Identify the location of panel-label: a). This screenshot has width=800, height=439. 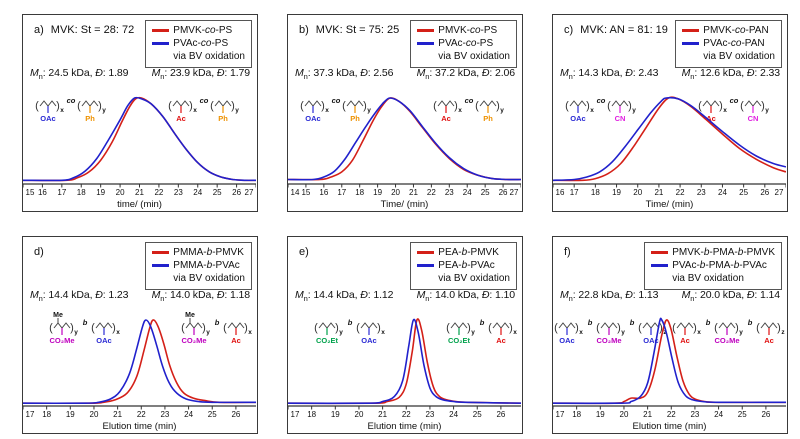
(39, 30).